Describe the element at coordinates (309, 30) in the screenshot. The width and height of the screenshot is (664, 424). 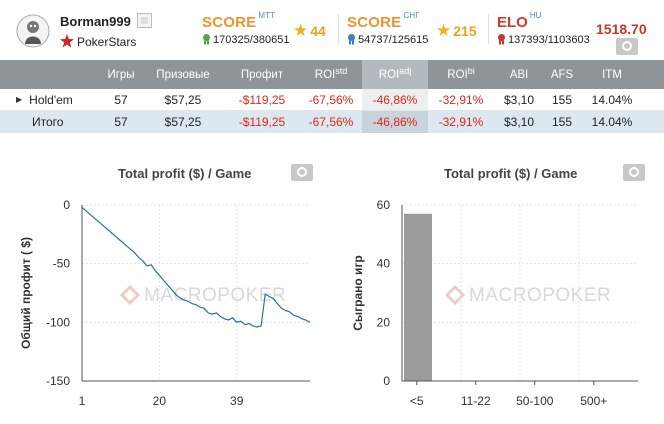
I see `score-mtt-stars: ★ 44` at that location.